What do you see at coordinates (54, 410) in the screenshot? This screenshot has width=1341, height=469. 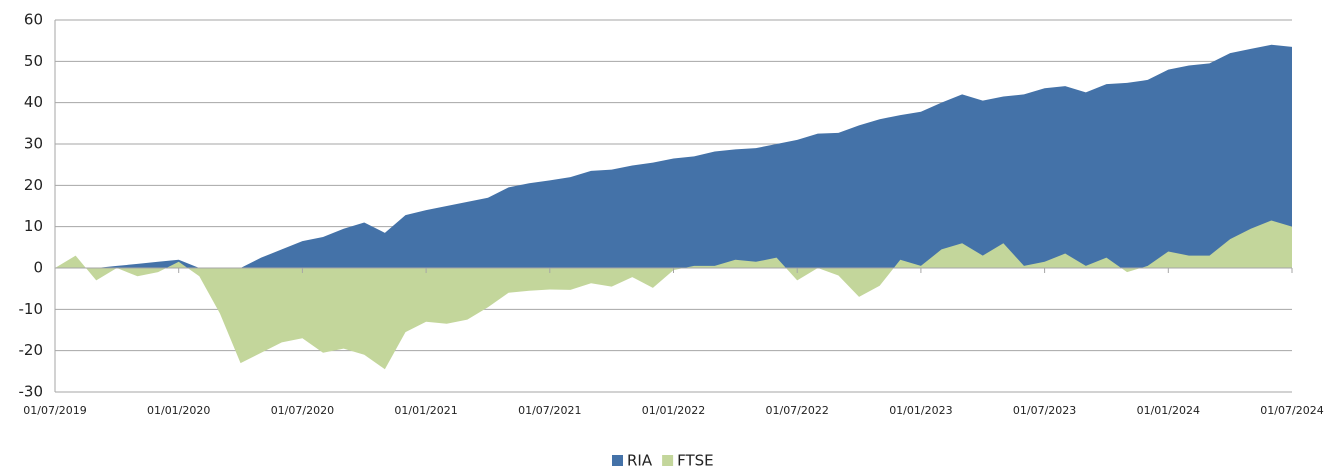 I see `x-tick-label: 01/07/2019` at bounding box center [54, 410].